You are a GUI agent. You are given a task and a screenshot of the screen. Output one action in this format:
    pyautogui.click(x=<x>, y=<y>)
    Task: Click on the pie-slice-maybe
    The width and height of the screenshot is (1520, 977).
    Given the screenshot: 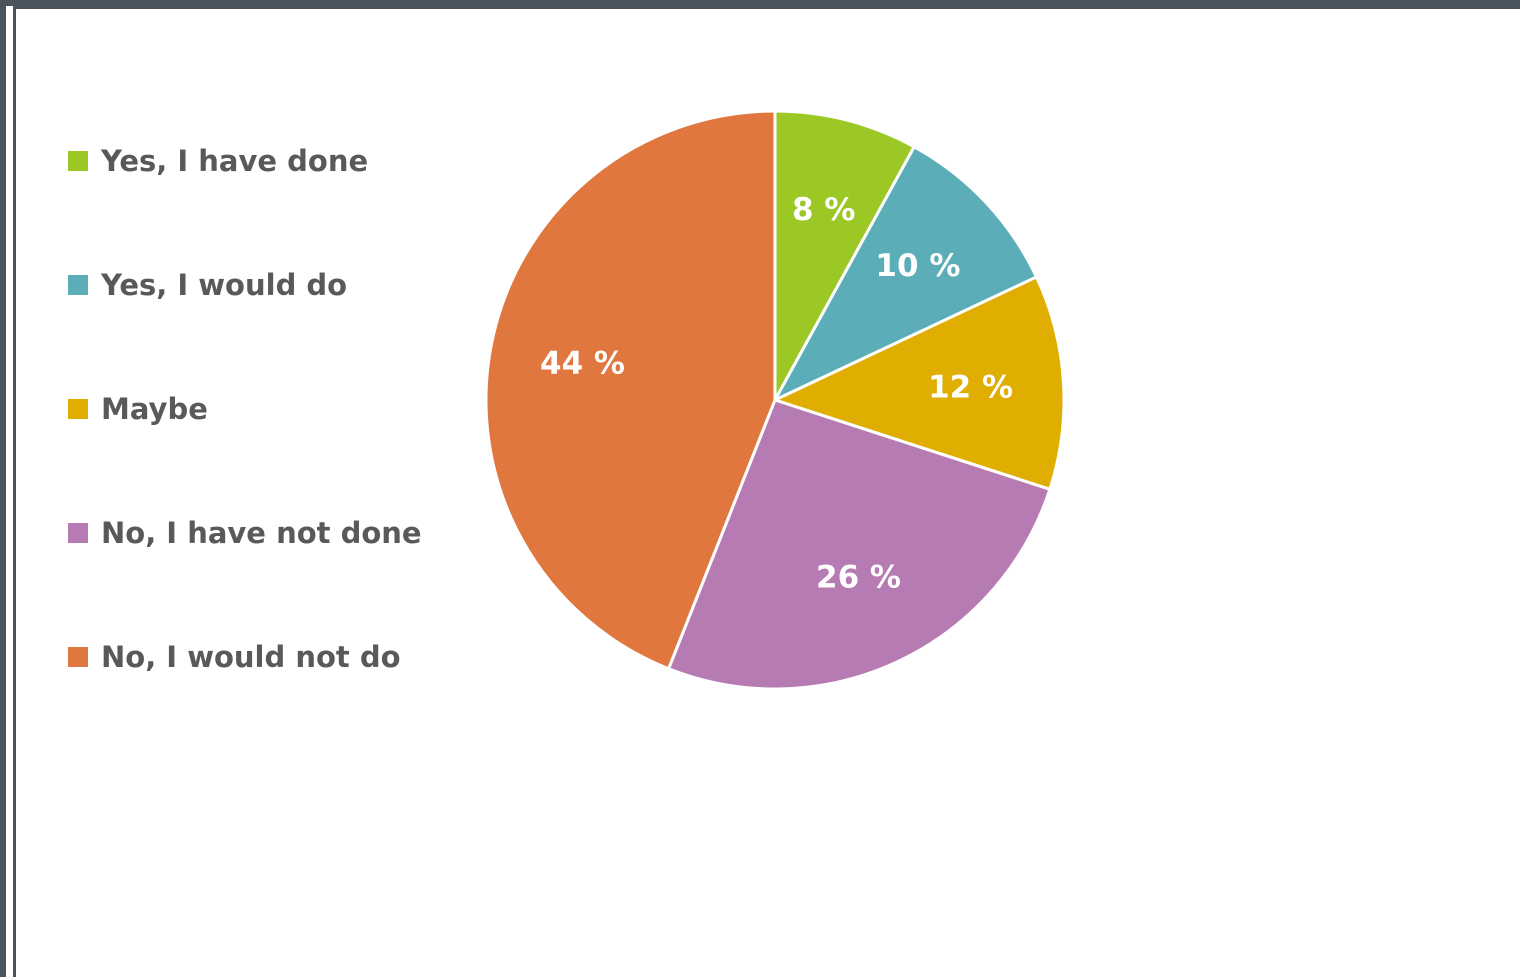 What is the action you would take?
    pyautogui.click(x=918, y=383)
    